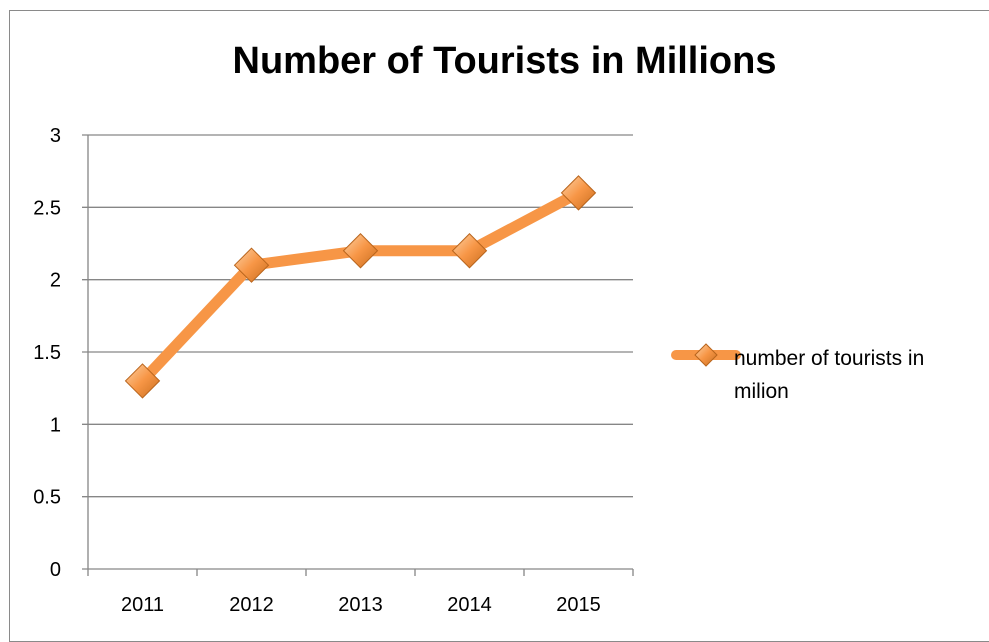  What do you see at coordinates (504, 61) in the screenshot?
I see `chart-title: Number of Tourists in Millions` at bounding box center [504, 61].